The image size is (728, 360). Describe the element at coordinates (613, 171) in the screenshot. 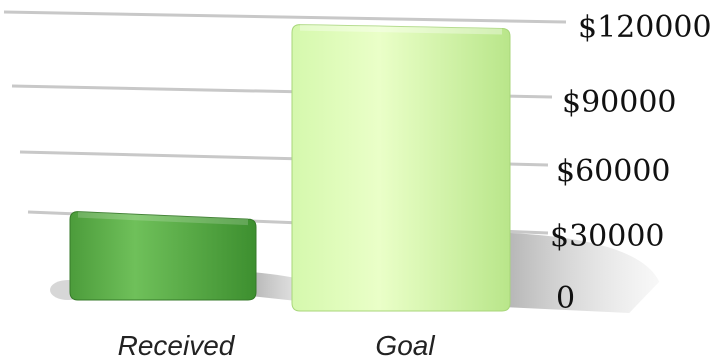

I see `y-tick-label: $60000` at that location.